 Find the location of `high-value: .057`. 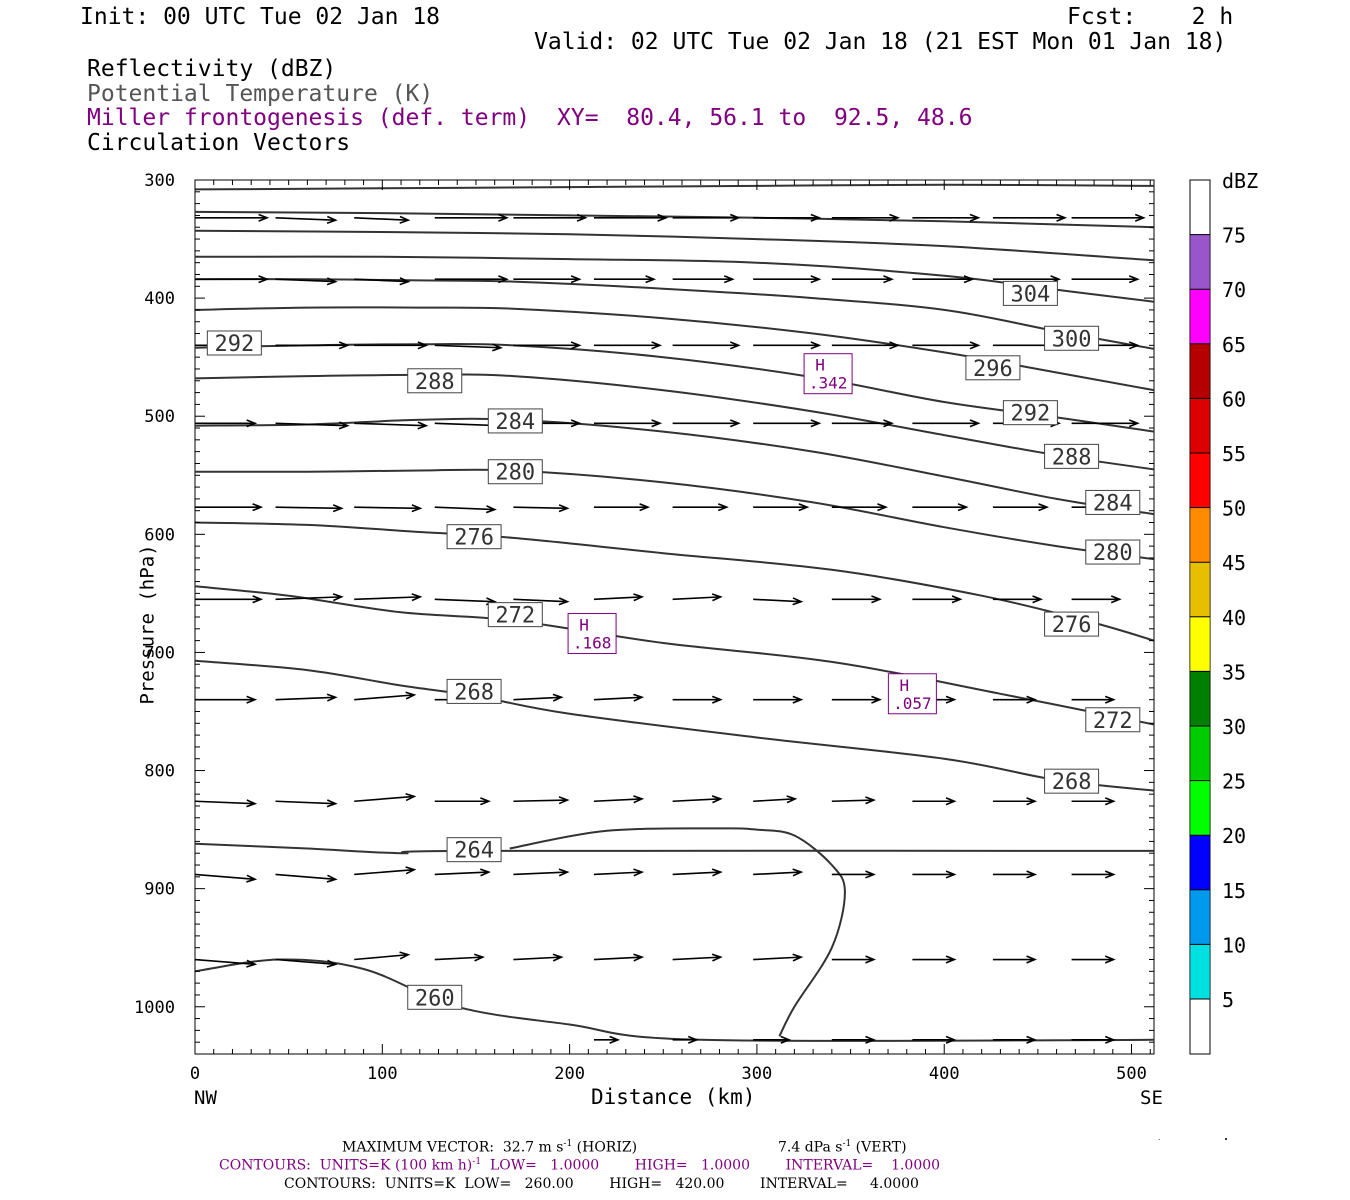

high-value: .057 is located at coordinates (912, 703).